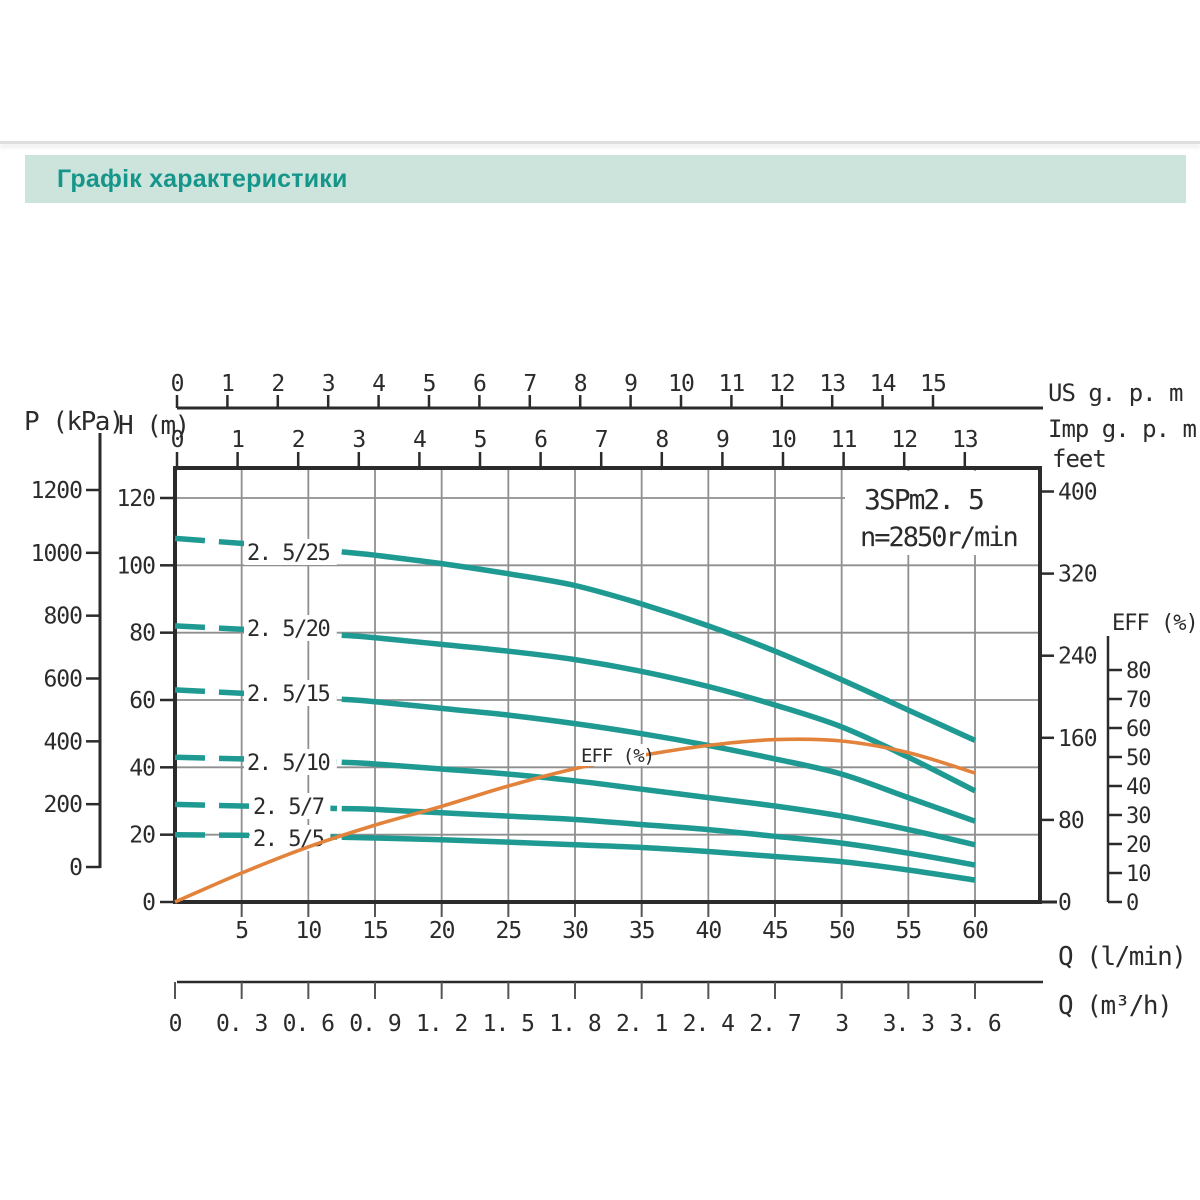  What do you see at coordinates (1122, 429) in the screenshot?
I see `imp-gpm-axis-label: Imp g. p. m` at bounding box center [1122, 429].